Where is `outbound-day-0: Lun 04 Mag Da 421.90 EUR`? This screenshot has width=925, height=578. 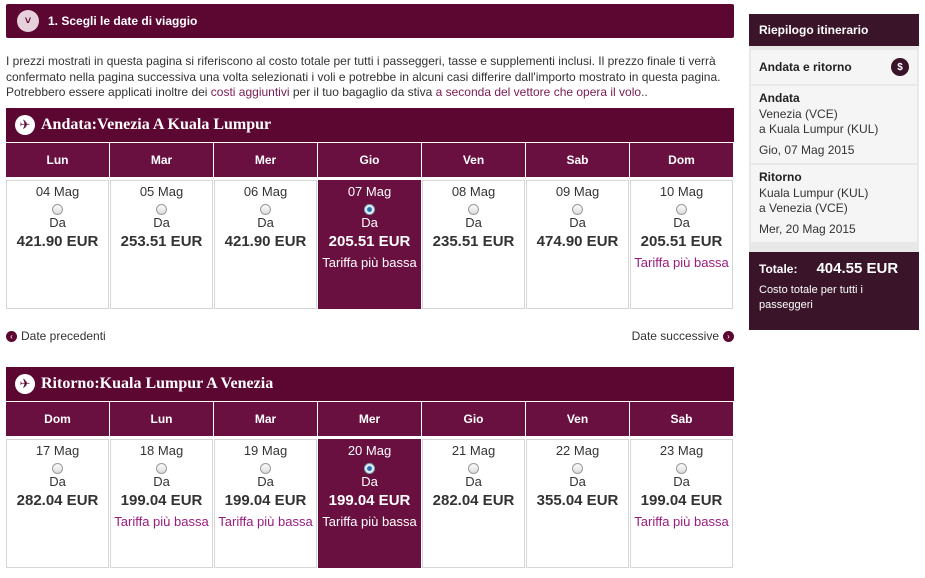
outbound-day-0: Lun 04 Mag Da 421.90 EUR is located at coordinates (57, 226).